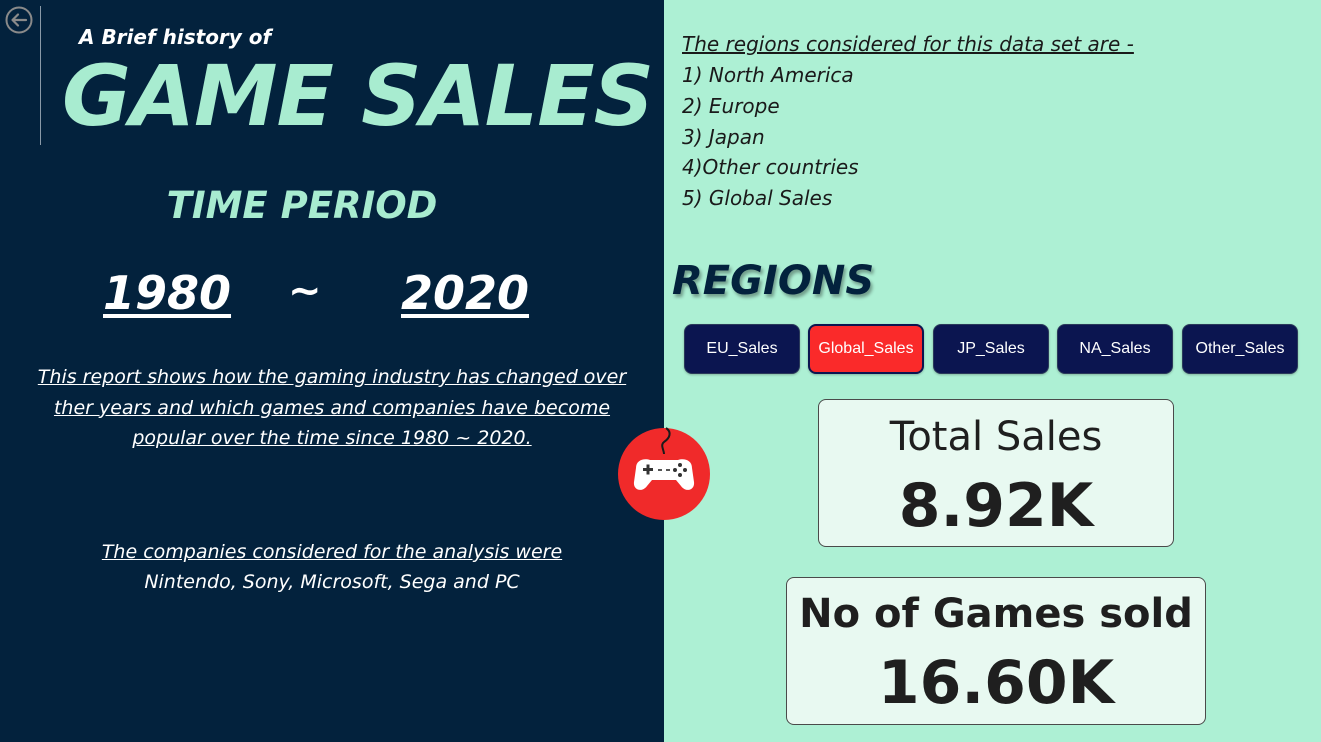 The image size is (1321, 742). Describe the element at coordinates (757, 198) in the screenshot. I see `region-list-item: 5) Global Sales` at that location.